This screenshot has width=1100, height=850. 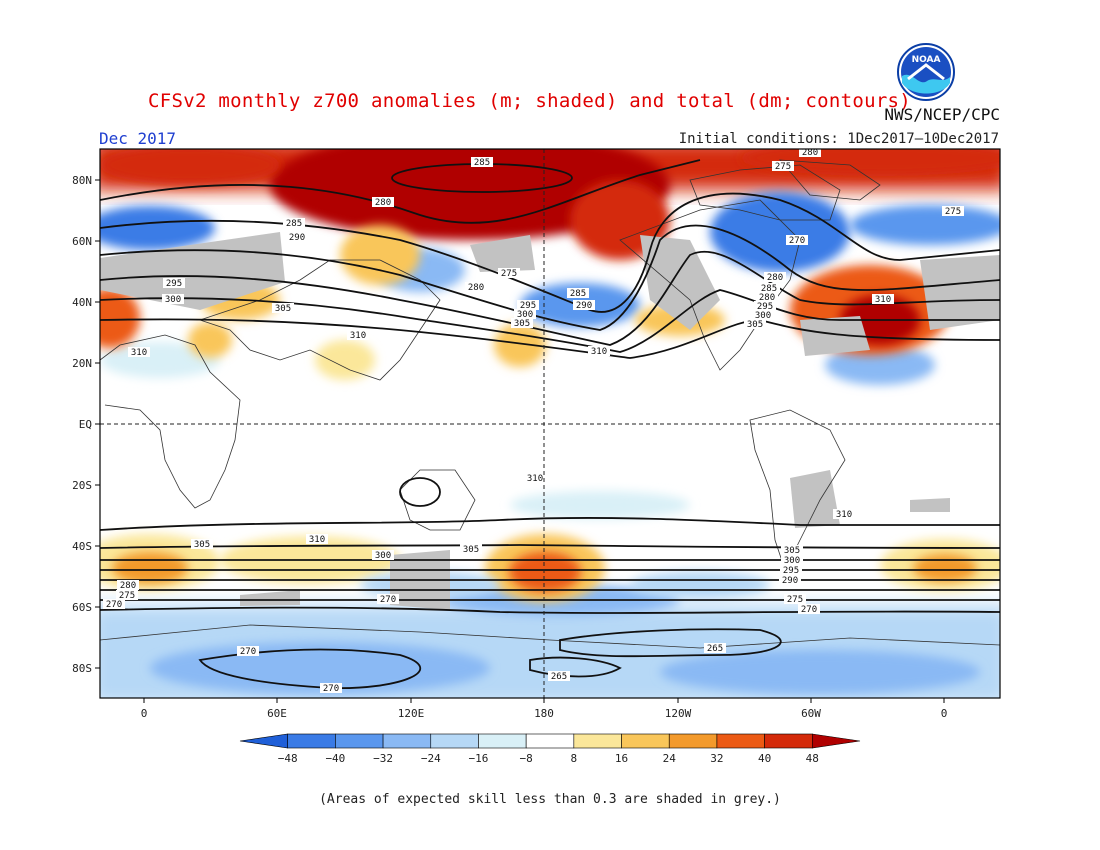 What do you see at coordinates (138, 138) in the screenshot?
I see `forecast-month: Dec 2017` at bounding box center [138, 138].